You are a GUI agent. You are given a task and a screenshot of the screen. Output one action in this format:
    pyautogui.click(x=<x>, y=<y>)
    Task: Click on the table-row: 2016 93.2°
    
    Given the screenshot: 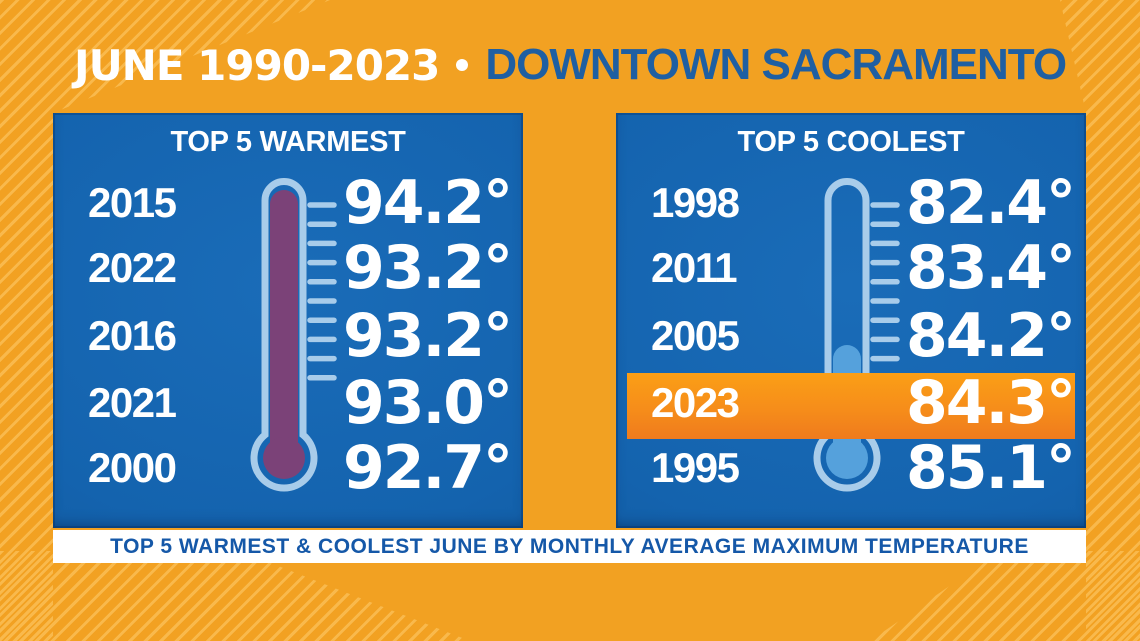 What is the action you would take?
    pyautogui.click(x=288, y=336)
    